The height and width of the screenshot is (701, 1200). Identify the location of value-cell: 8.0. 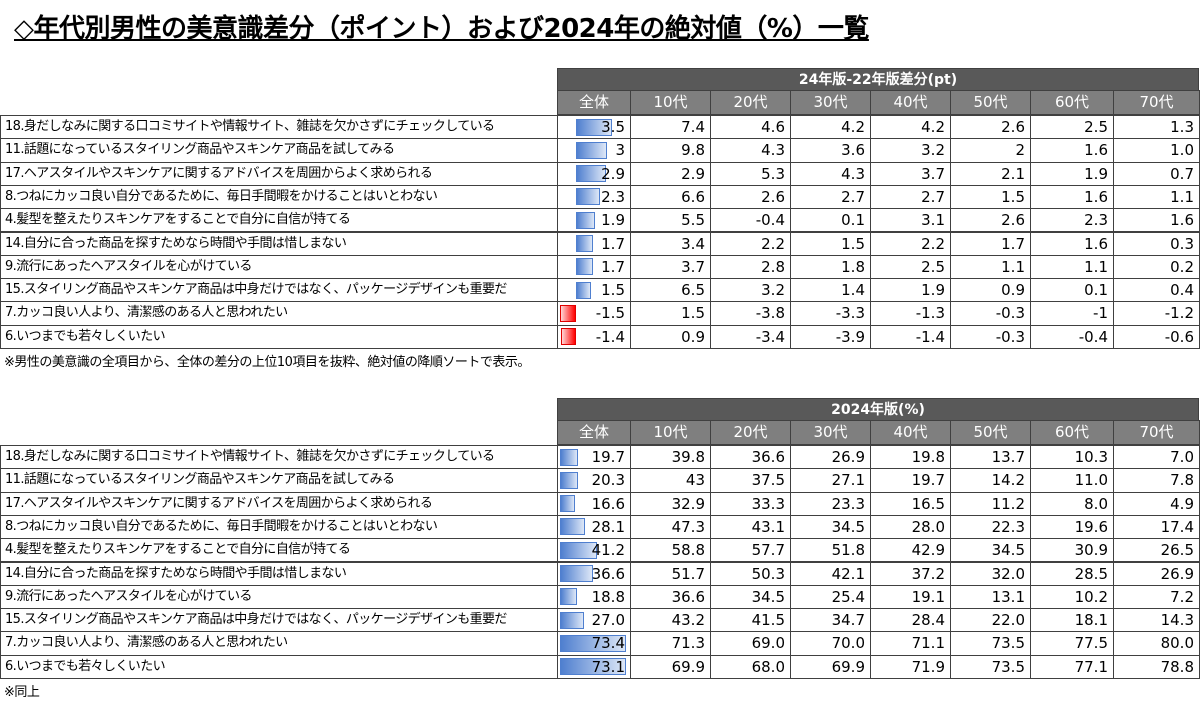
(1072, 503).